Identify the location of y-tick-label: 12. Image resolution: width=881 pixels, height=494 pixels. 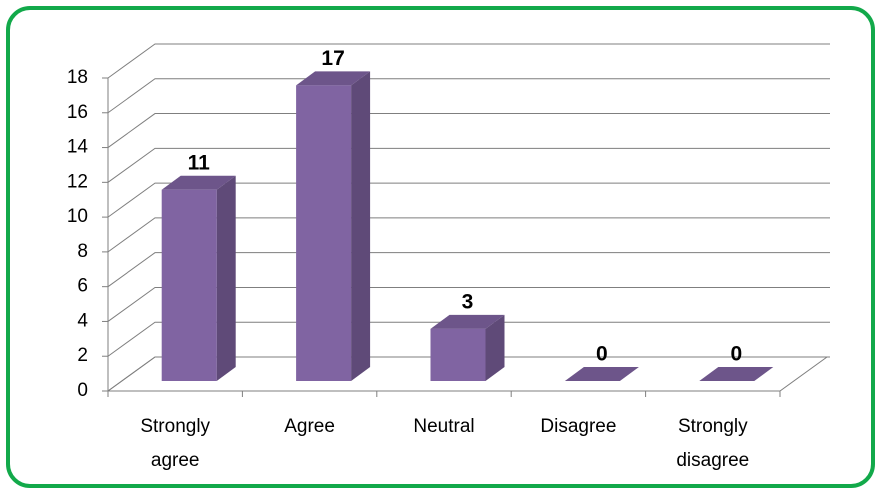
(77, 181).